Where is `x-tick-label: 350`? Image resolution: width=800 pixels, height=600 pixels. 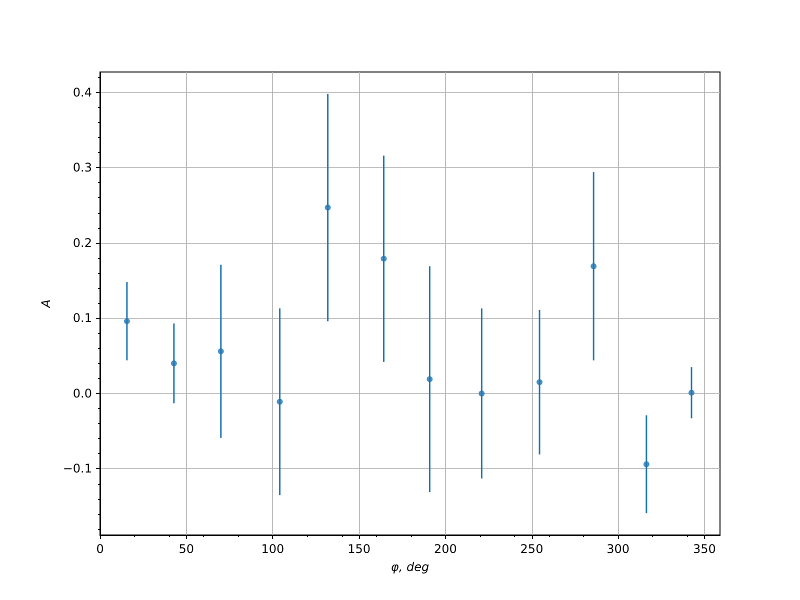
x-tick-label: 350 is located at coordinates (704, 549).